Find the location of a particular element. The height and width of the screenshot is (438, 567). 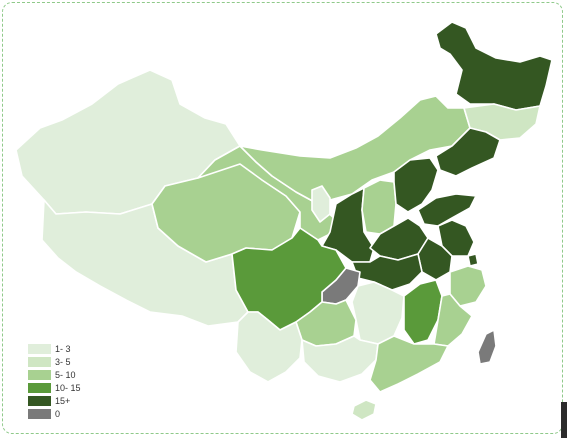

region-hunan is located at coordinates (378, 313).